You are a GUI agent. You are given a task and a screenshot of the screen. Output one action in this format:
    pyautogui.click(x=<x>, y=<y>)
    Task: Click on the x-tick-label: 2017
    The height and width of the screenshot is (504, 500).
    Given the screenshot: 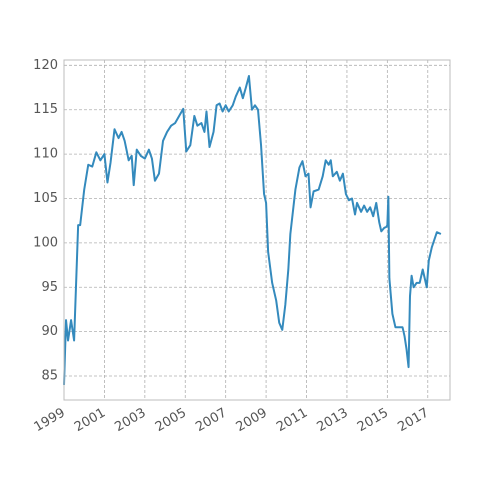 What is the action you would take?
    pyautogui.click(x=413, y=421)
    